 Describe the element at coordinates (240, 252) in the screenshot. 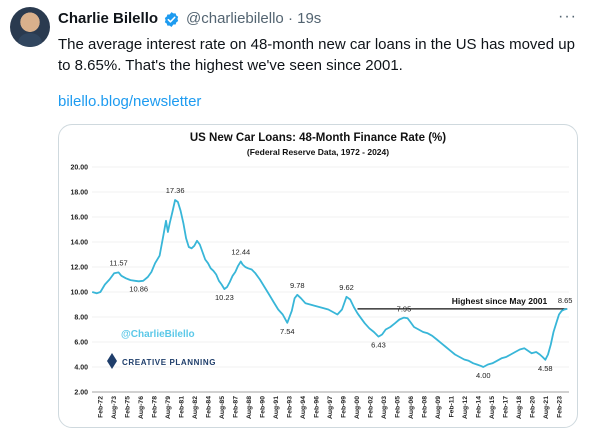

I see `data-label: 12.44` at that location.